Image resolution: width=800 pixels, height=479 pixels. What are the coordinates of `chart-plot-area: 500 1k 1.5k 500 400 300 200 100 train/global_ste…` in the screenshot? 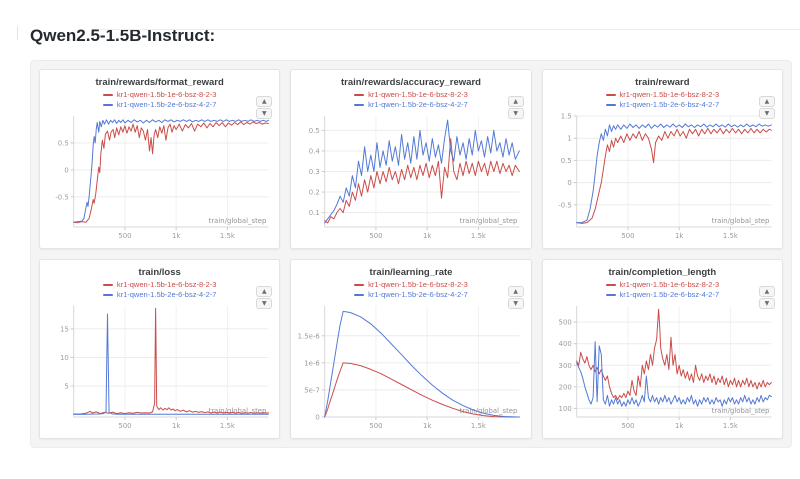 It's located at (662, 367).